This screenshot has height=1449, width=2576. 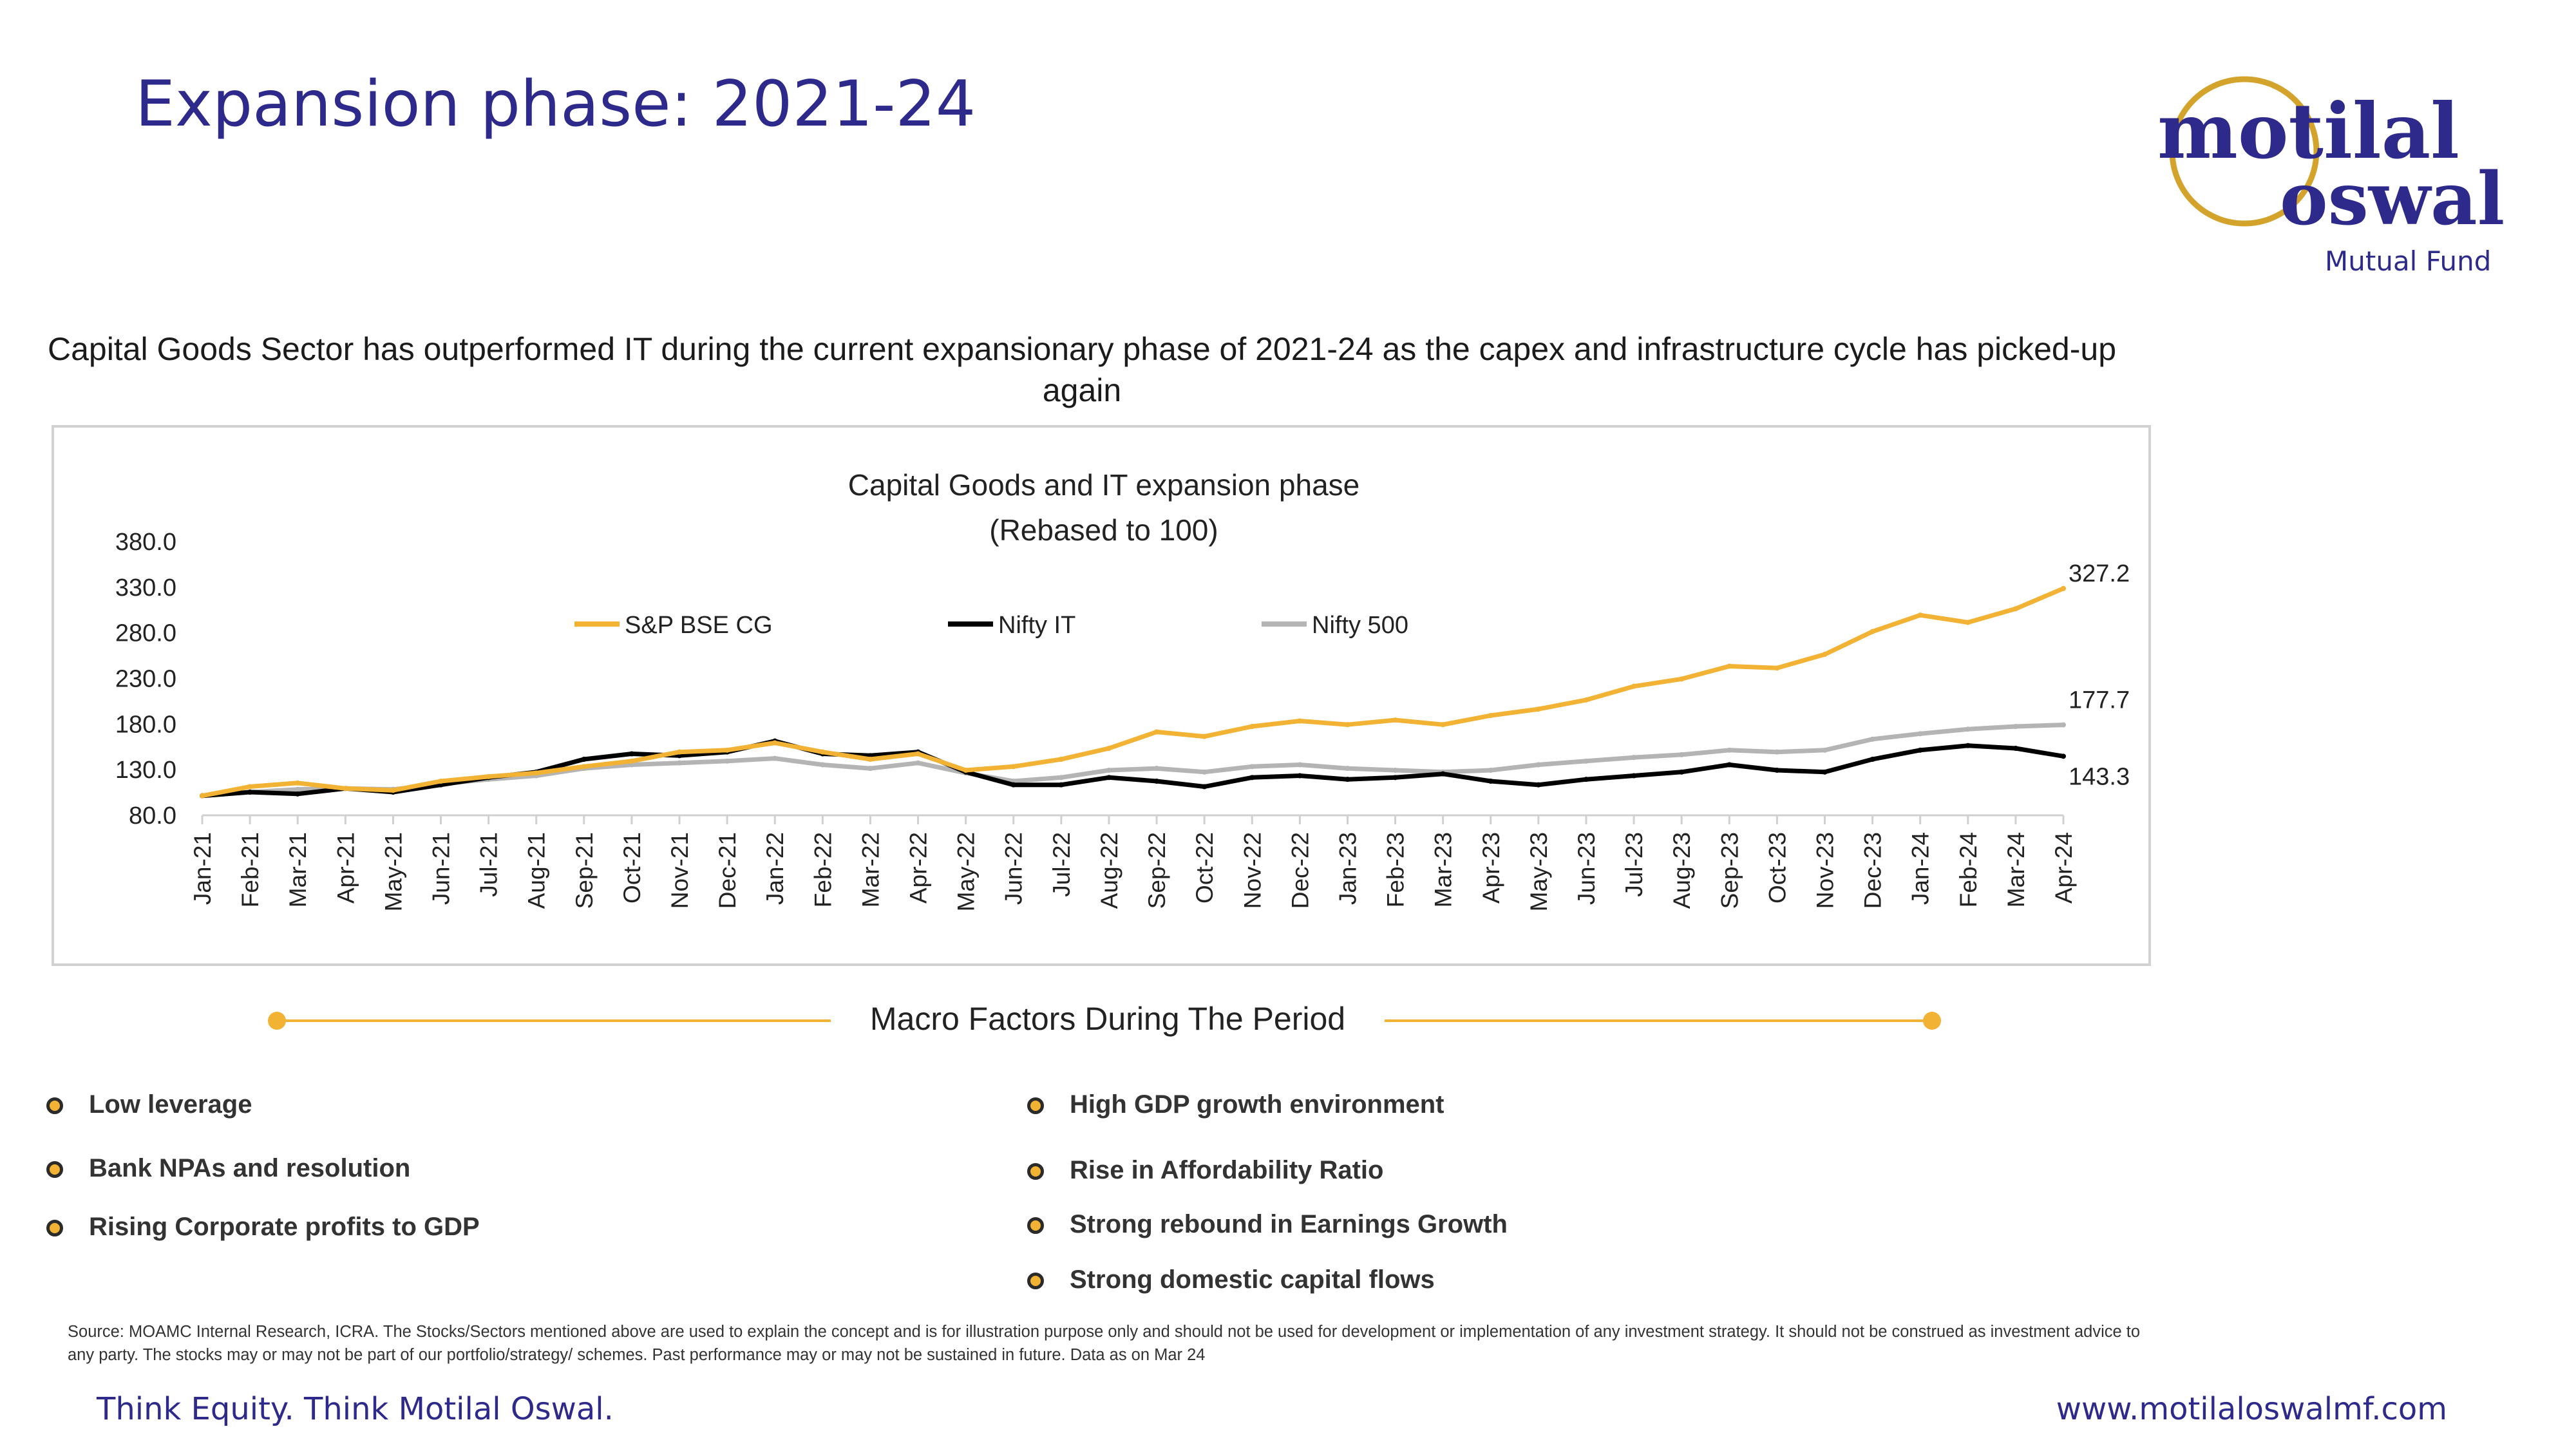 I want to click on x-tick-label: Apr-21, so click(x=346, y=868).